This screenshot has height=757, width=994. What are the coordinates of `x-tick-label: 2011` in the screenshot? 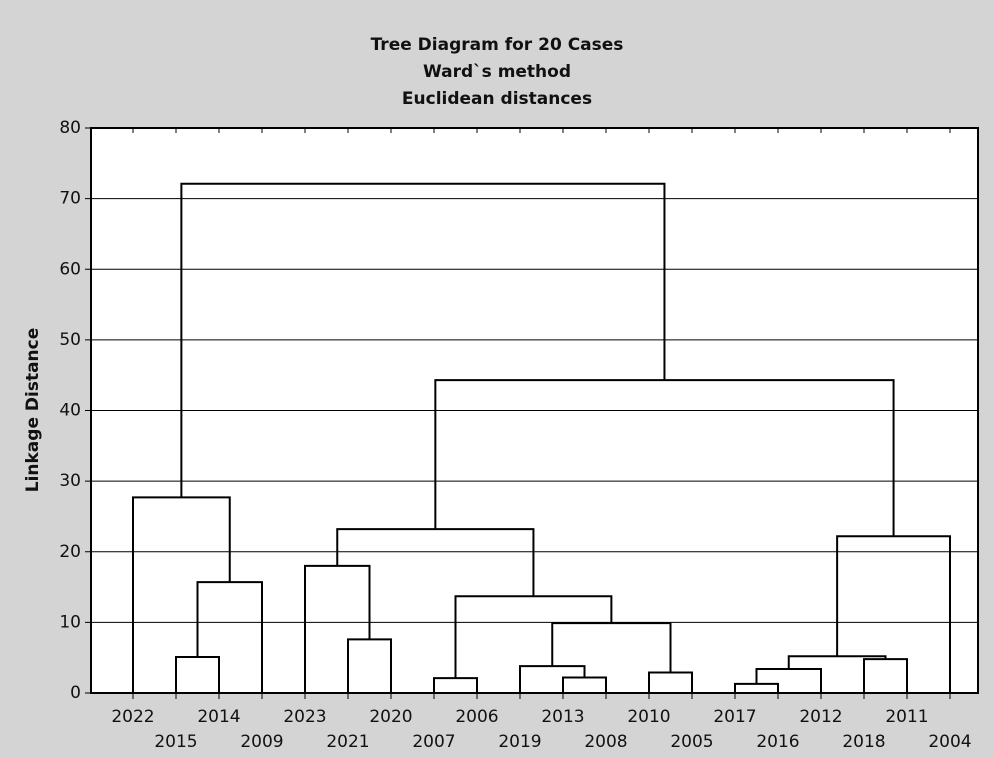 It's located at (906, 717).